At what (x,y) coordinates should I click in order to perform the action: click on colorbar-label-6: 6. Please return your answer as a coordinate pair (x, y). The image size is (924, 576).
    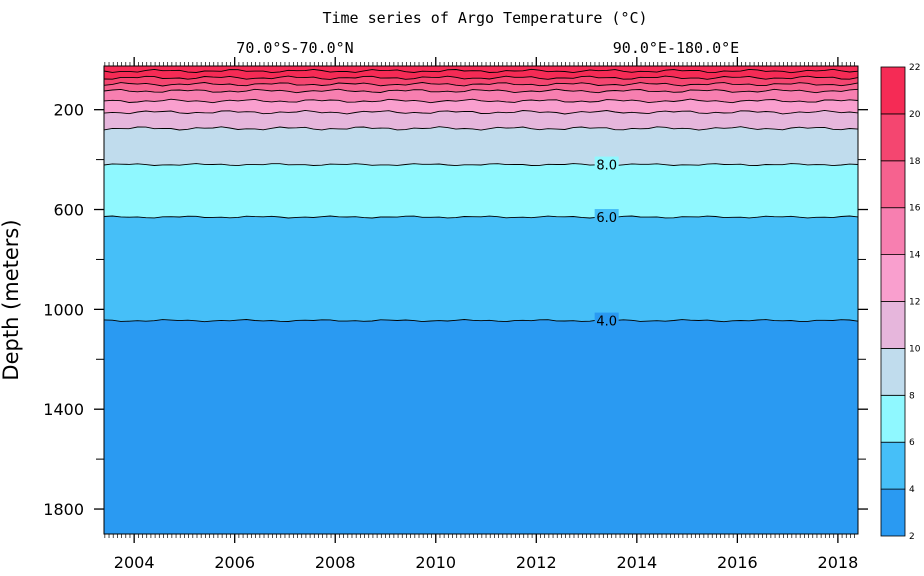
    Looking at the image, I should click on (912, 443).